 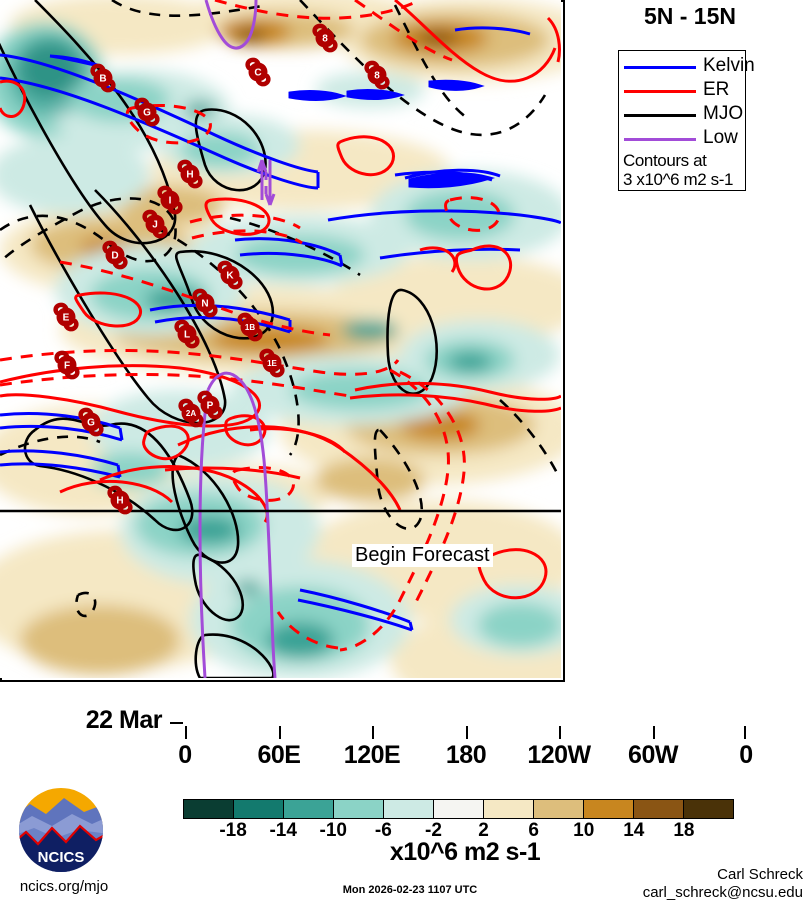 What do you see at coordinates (584, 830) in the screenshot?
I see `colorbar-tick-label: 10` at bounding box center [584, 830].